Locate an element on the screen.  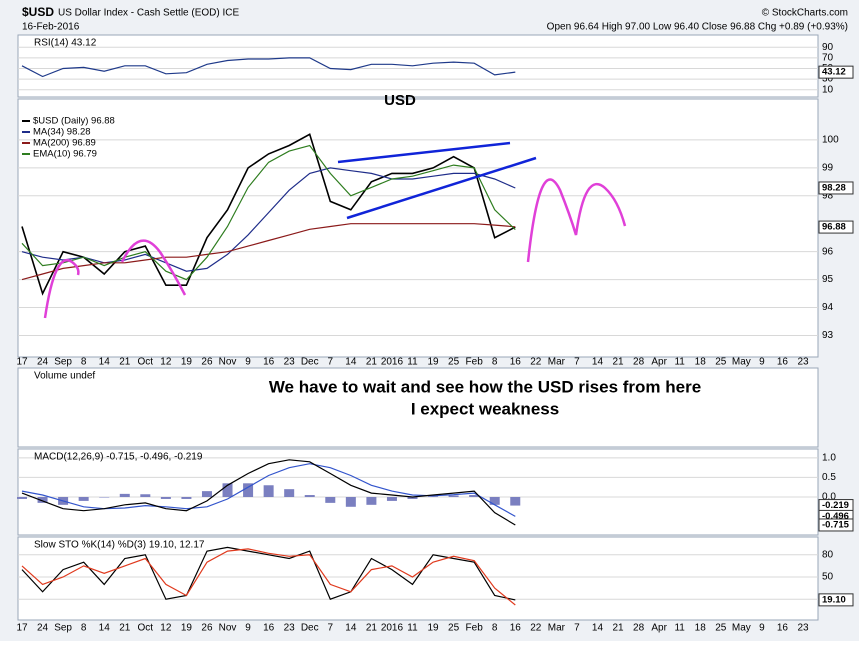
panel-title: MACD(12,26,9) -0.715, -0.496, -0.219 is located at coordinates (118, 457).